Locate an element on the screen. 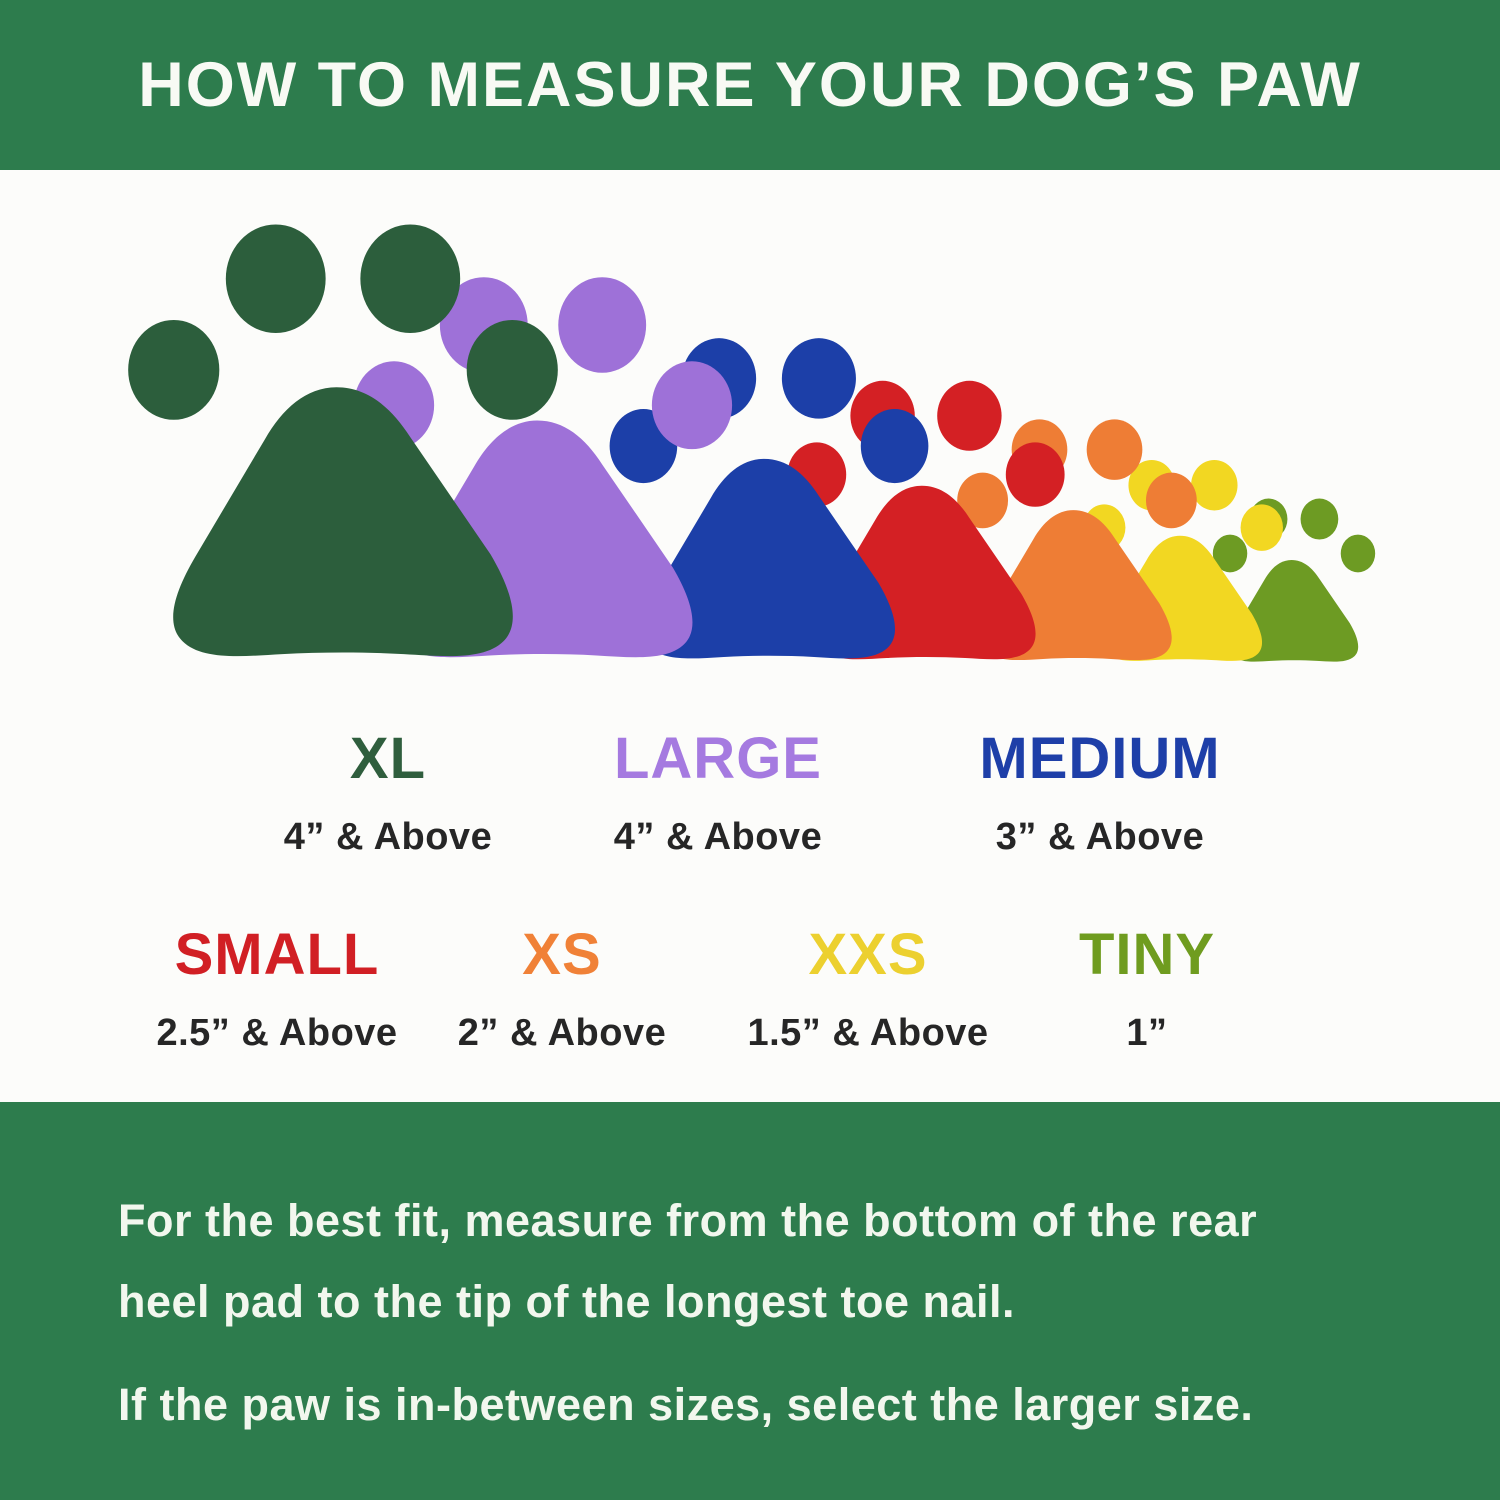 The width and height of the screenshot is (1500, 1500). size-measurement-text: 1.5” & Above is located at coordinates (868, 1033).